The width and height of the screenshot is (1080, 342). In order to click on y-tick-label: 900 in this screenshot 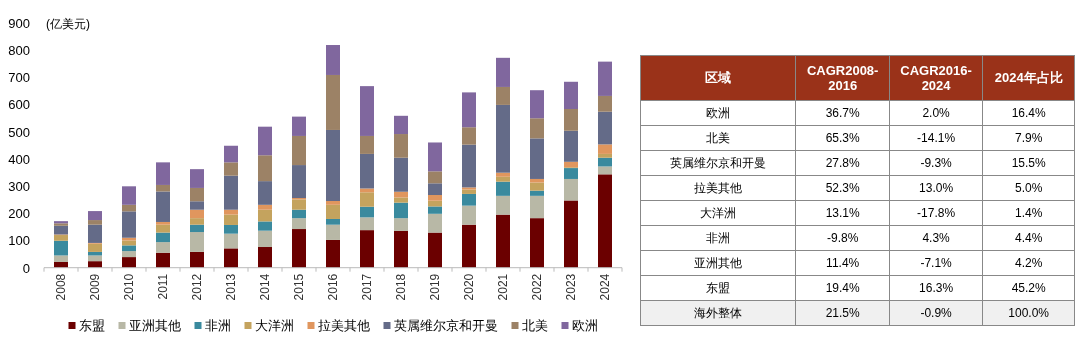, I will do `click(19, 23)`.